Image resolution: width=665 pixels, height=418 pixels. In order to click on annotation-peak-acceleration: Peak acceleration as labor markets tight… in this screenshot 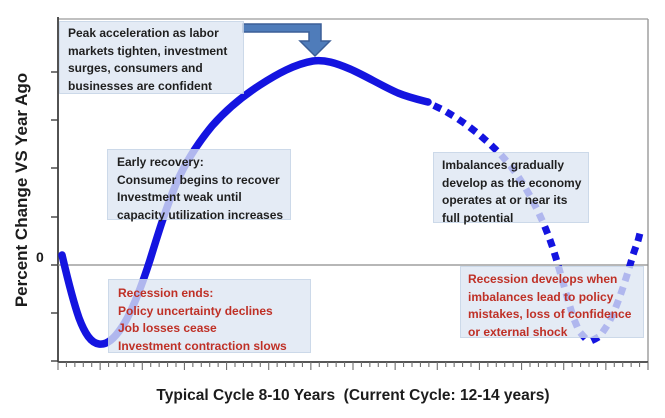, I will do `click(151, 57)`.